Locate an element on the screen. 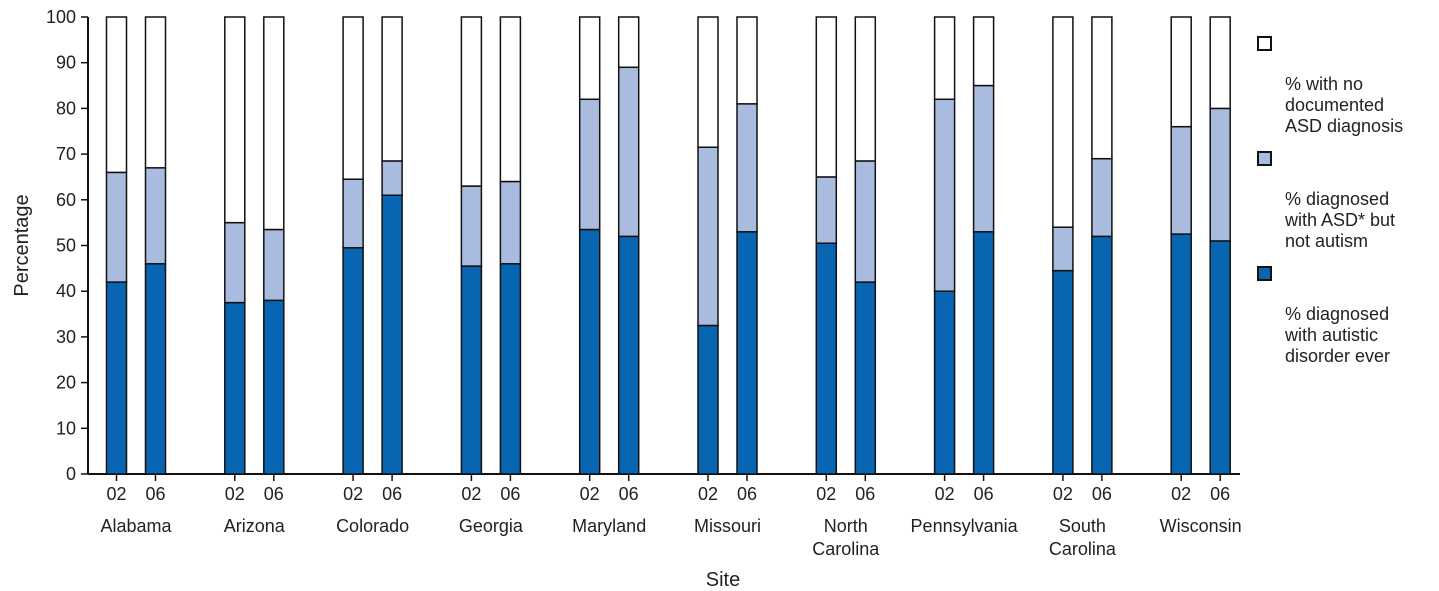 This screenshot has width=1439, height=591. legend-swatch-autistic-disorder is located at coordinates (1264, 273).